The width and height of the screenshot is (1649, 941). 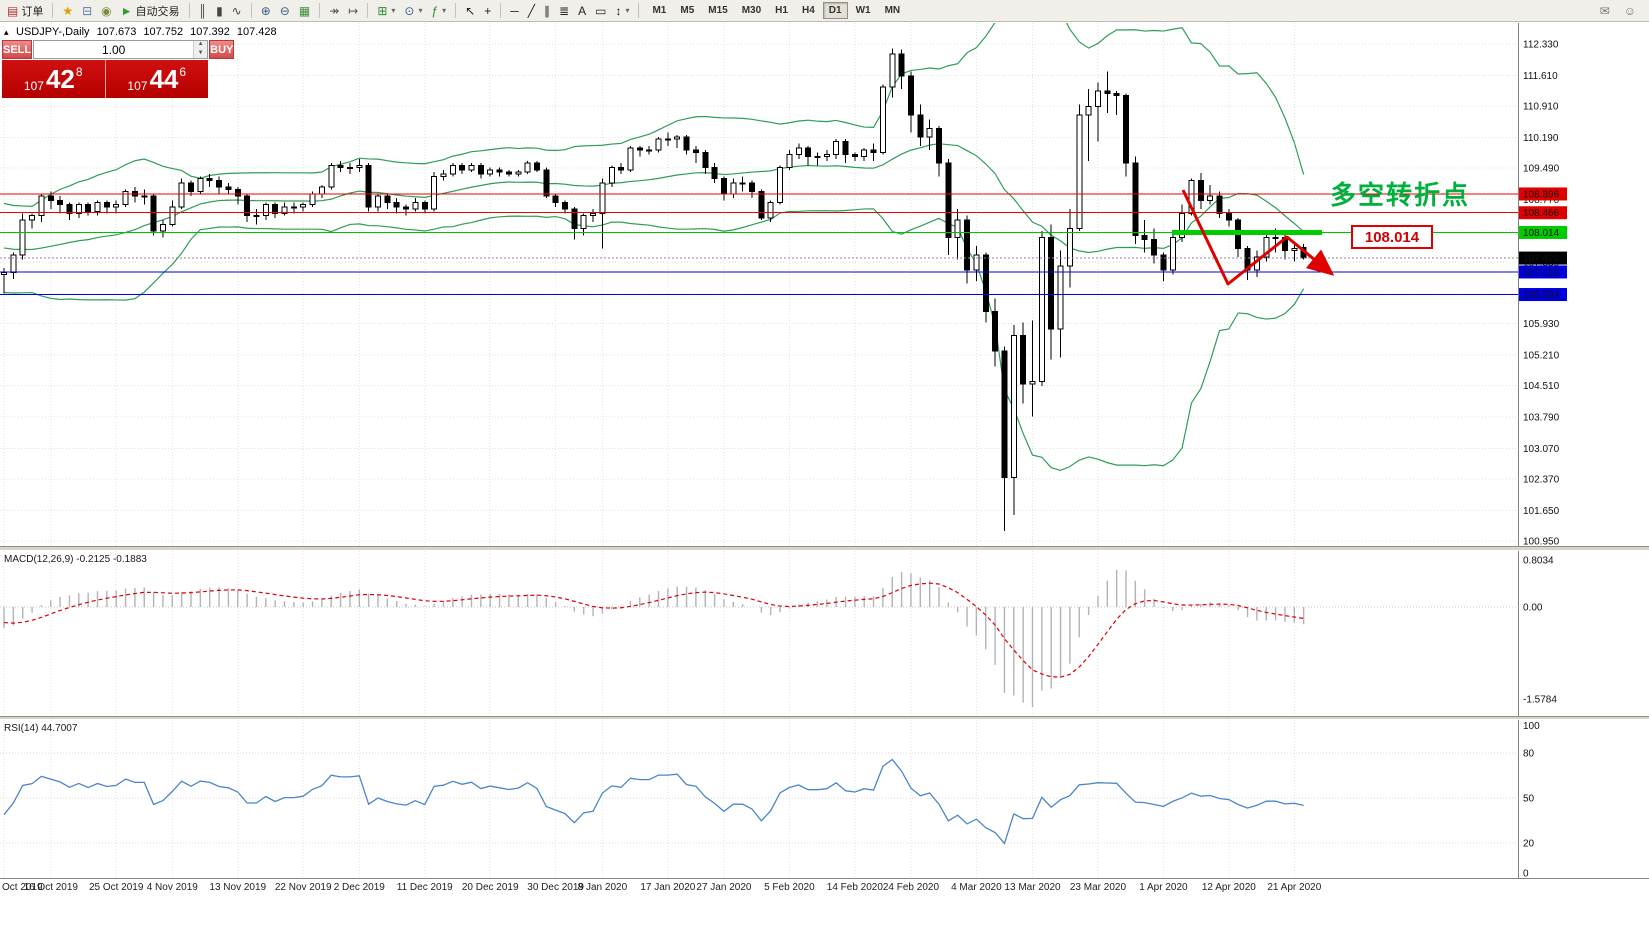 I want to click on timeframe-mn-button: MN, so click(x=892, y=10).